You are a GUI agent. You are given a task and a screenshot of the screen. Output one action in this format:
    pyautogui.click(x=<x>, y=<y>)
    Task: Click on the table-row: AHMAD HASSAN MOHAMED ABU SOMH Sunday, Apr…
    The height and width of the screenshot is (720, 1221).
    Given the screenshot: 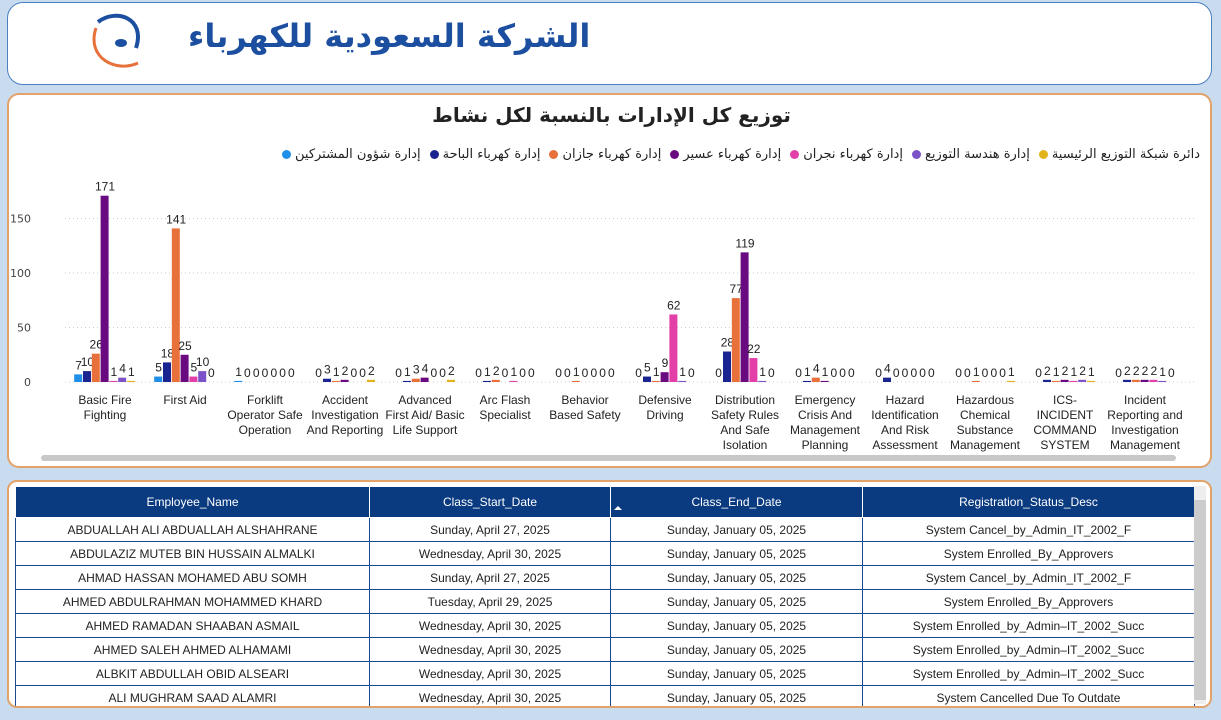 What is the action you would take?
    pyautogui.click(x=605, y=577)
    